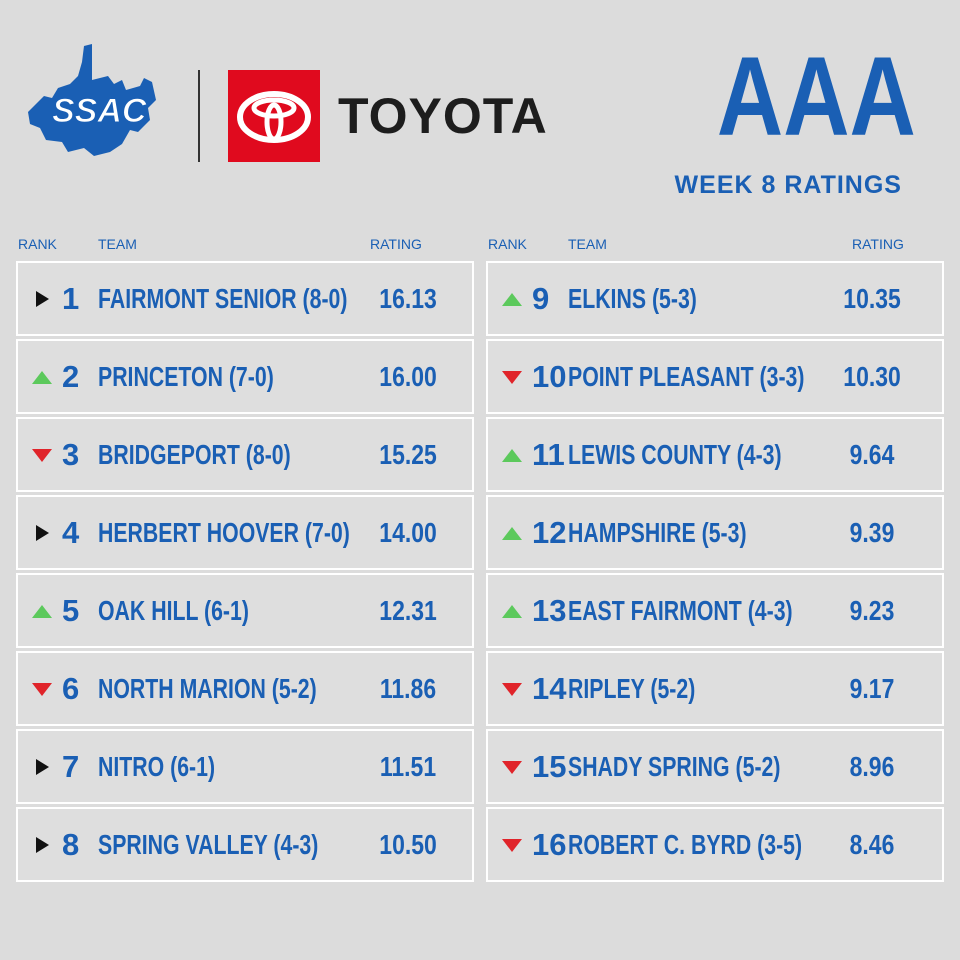 The image size is (960, 960). I want to click on header-divider, so click(199, 116).